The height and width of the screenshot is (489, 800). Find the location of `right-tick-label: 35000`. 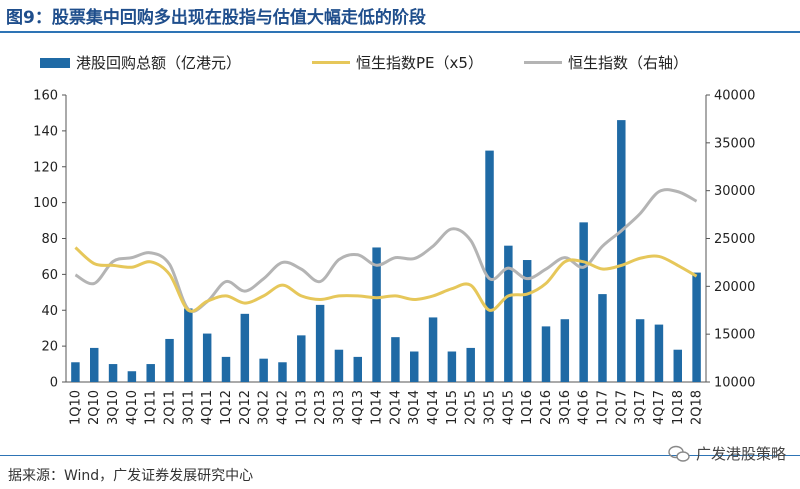

right-tick-label: 35000 is located at coordinates (734, 143).